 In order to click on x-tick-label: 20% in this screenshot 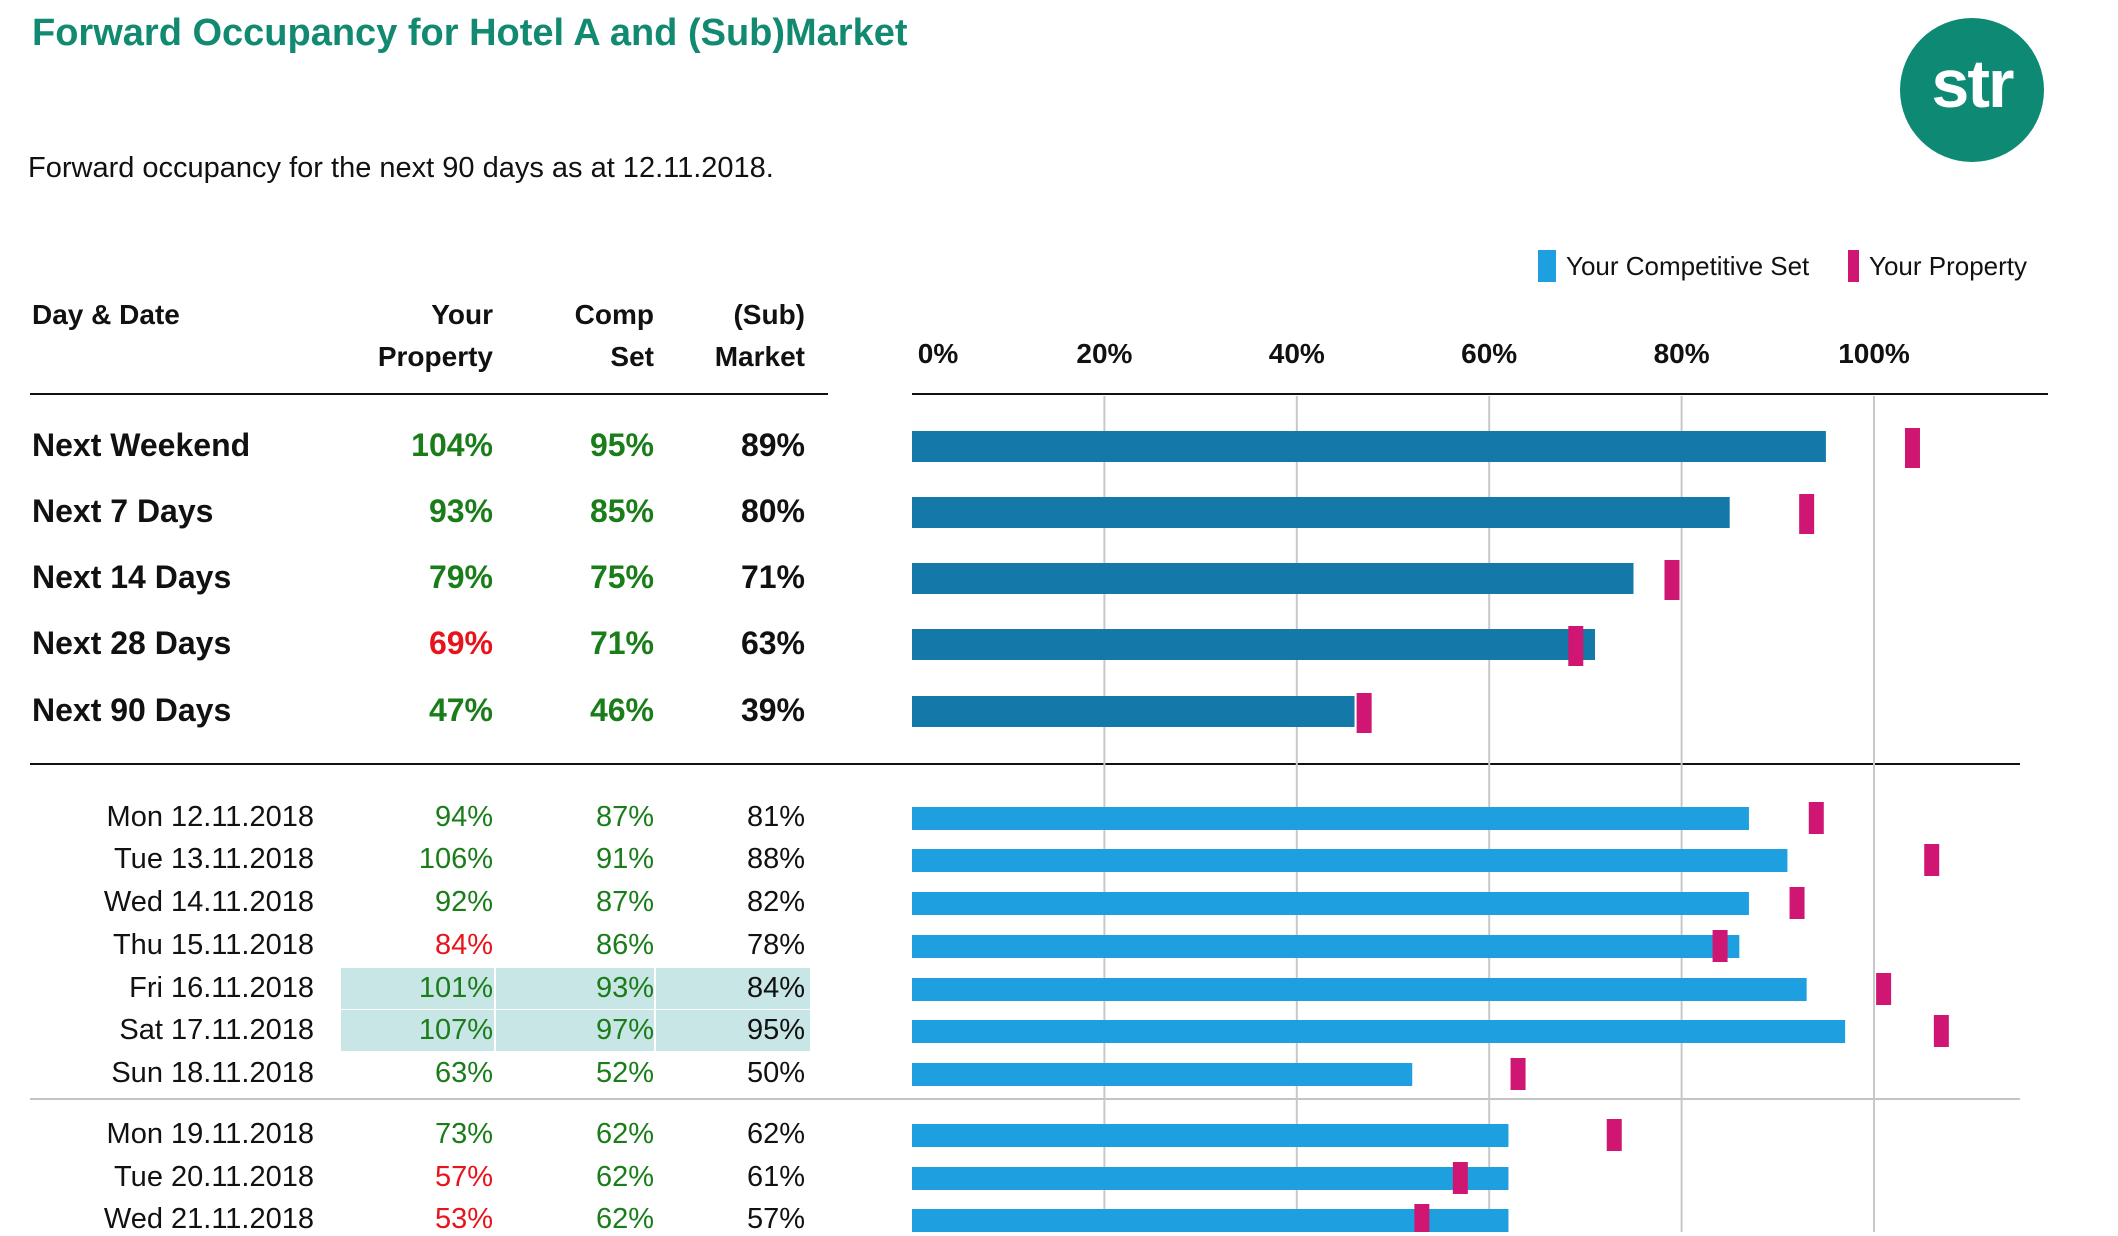, I will do `click(1104, 353)`.